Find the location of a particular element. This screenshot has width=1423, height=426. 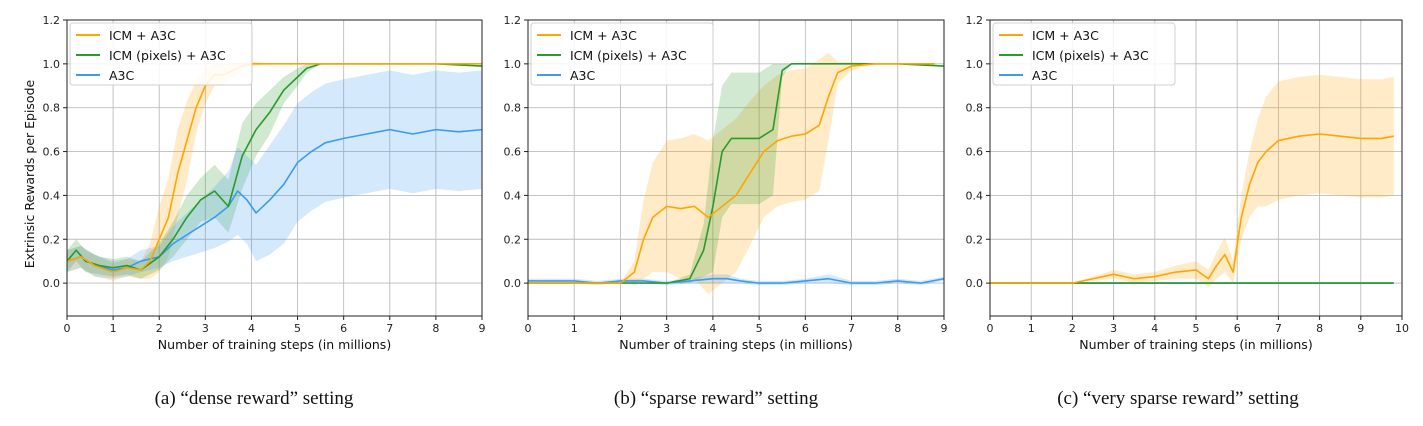

series-band-a3c is located at coordinates (274, 174).